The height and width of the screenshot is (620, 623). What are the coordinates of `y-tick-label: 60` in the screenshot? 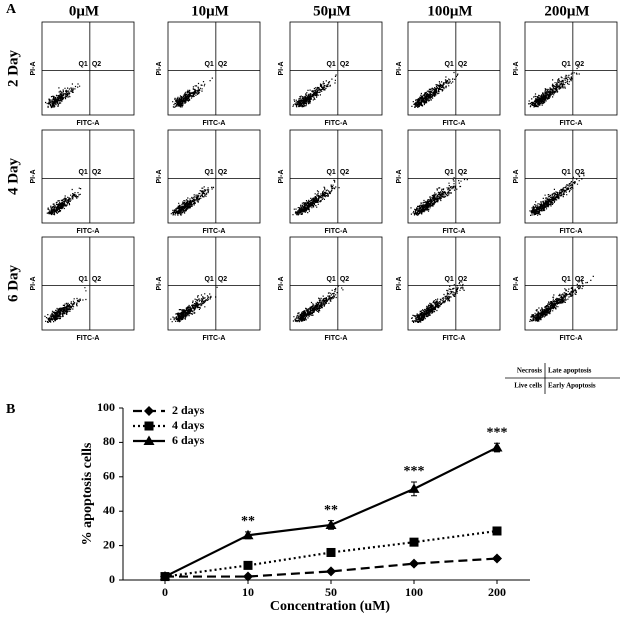 It's located at (109, 476).